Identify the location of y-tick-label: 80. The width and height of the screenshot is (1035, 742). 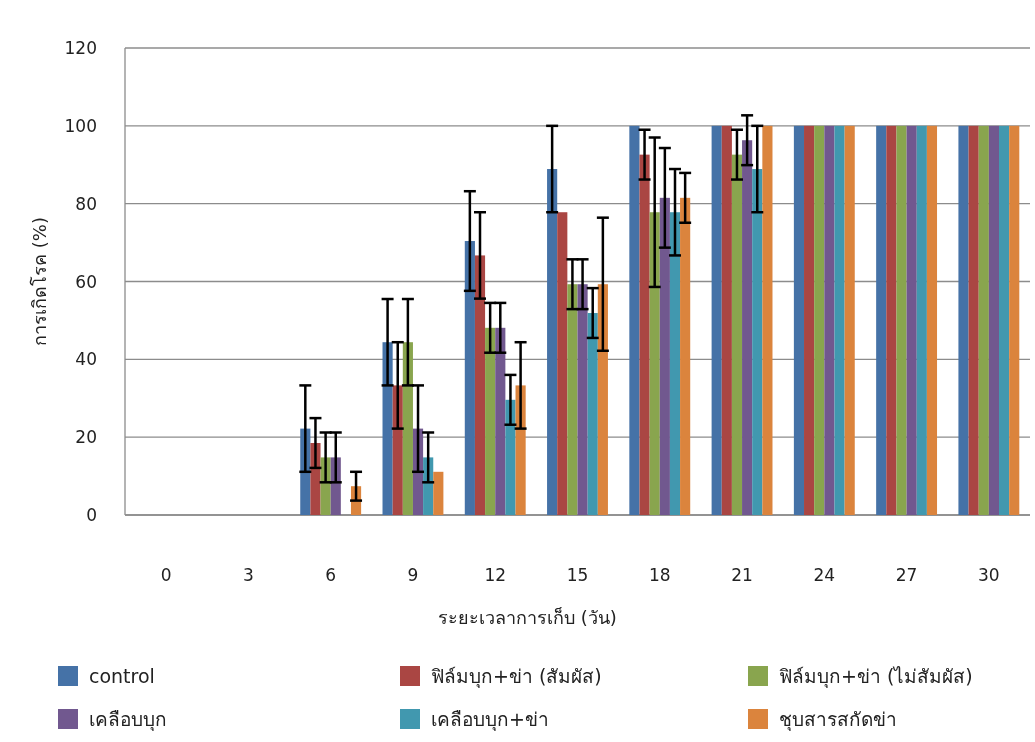
(86, 203).